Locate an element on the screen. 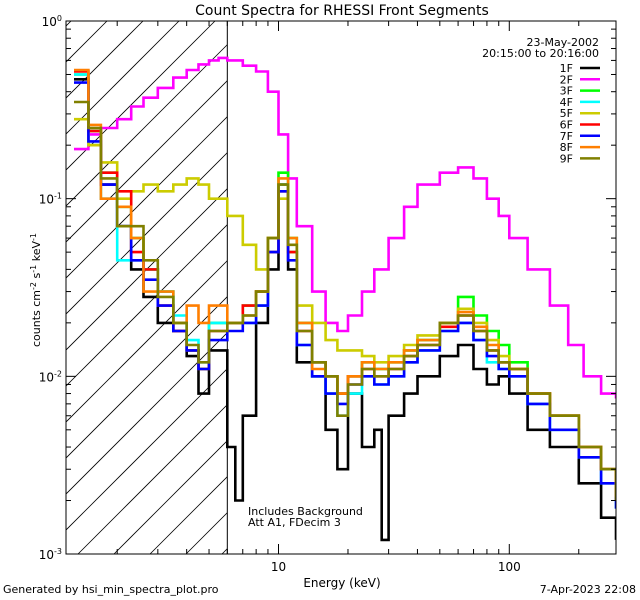 This screenshot has height=600, width=640. y-axis-label: counts cm-2 s-1 keV-1 is located at coordinates (36, 290).